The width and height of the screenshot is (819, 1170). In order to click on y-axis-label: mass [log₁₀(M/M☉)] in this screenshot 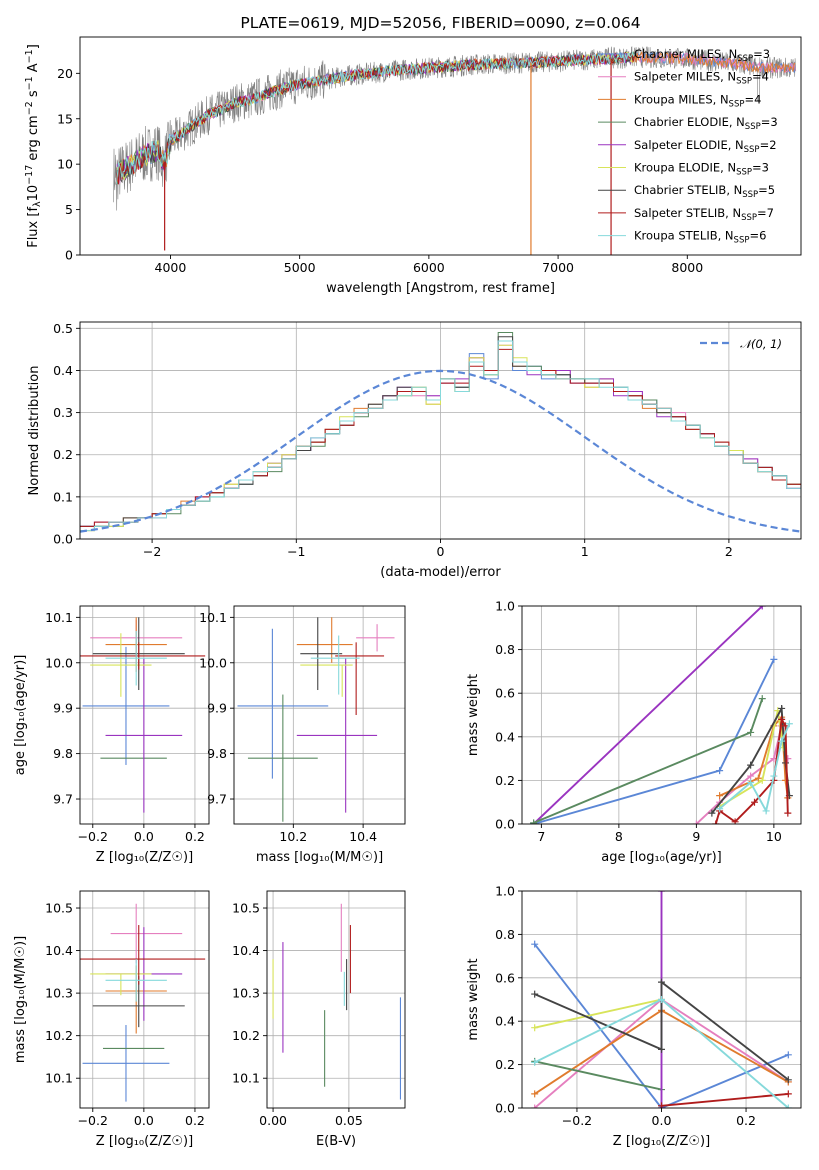, I will do `click(20, 999)`.